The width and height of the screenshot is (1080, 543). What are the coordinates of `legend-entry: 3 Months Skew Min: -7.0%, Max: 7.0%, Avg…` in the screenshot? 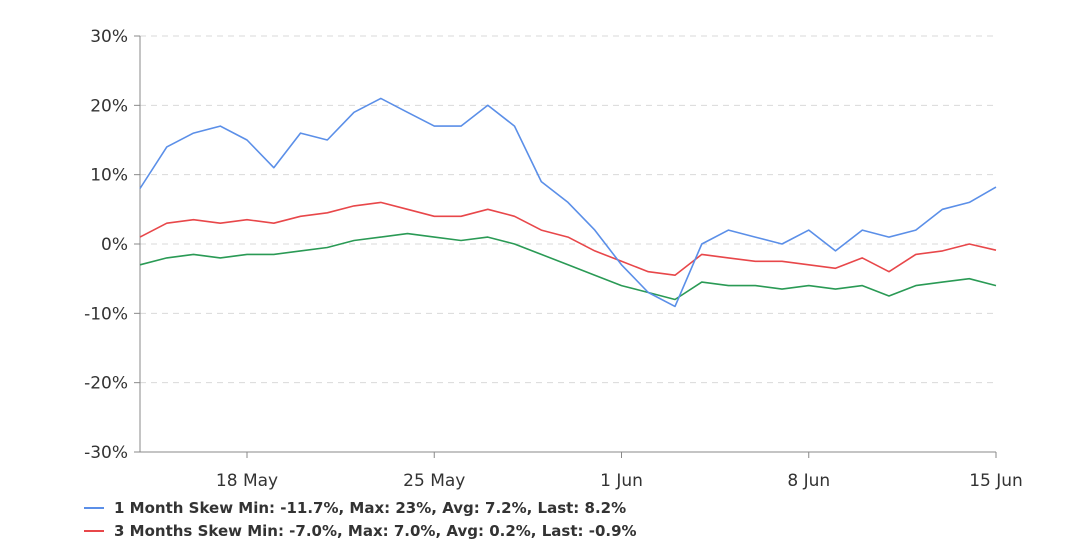 It's located at (375, 531).